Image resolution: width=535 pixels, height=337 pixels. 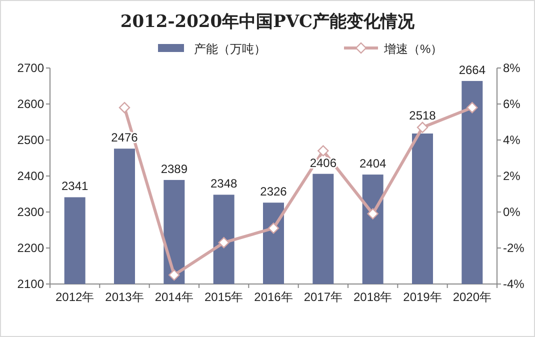 What do you see at coordinates (224, 183) in the screenshot?
I see `data-label: 2348` at bounding box center [224, 183].